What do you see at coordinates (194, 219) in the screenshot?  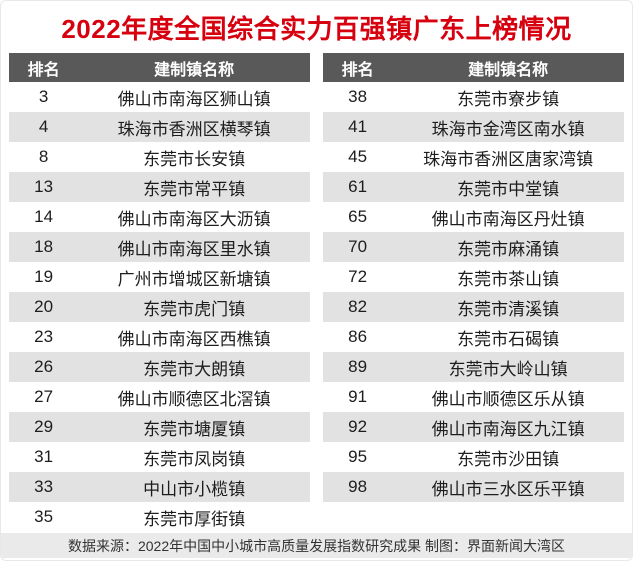 I see `town-name-cell: 佛山市南海区大沥镇` at bounding box center [194, 219].